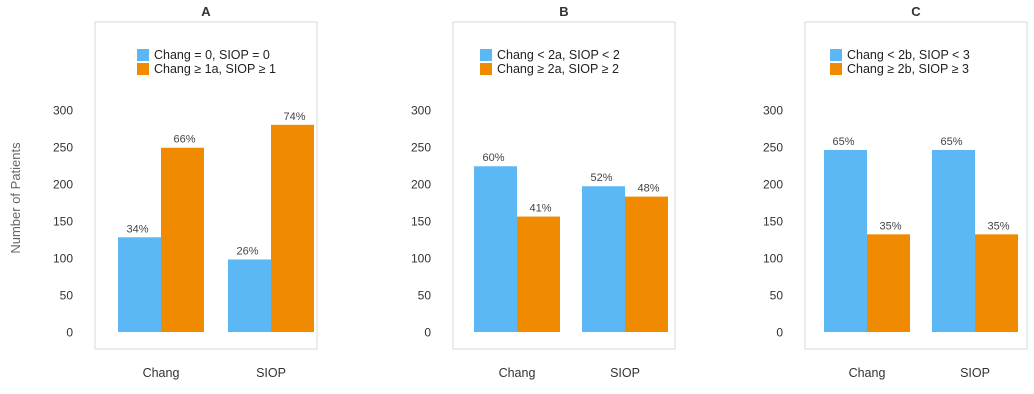 Image resolution: width=1034 pixels, height=394 pixels. What do you see at coordinates (15, 198) in the screenshot?
I see `y-axis-label: Number of Patients` at bounding box center [15, 198].